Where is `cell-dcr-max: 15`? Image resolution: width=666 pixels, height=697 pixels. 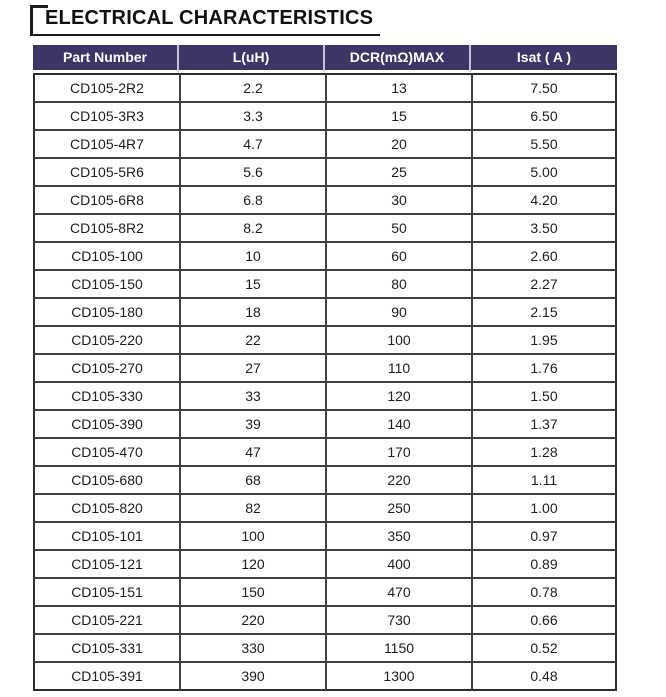
cell-dcr-max: 15 is located at coordinates (398, 115).